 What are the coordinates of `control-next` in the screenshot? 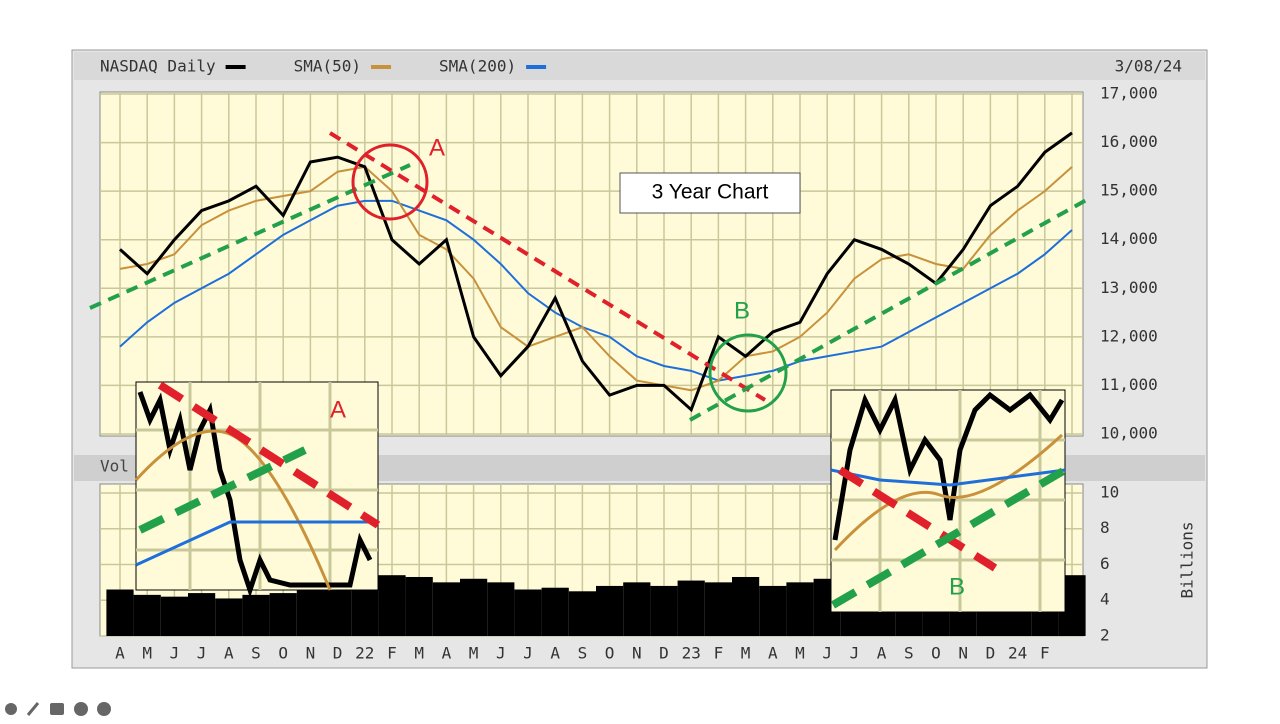 It's located at (104, 709).